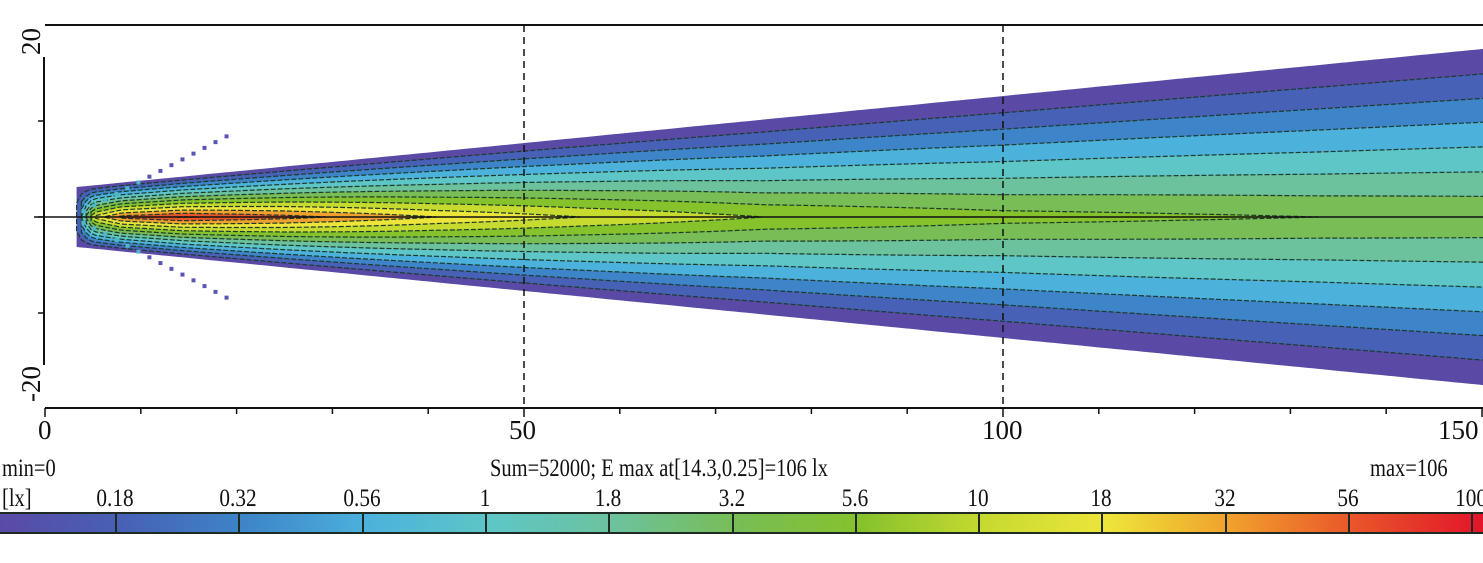 This screenshot has height=563, width=1483. What do you see at coordinates (29, 468) in the screenshot?
I see `min-label: min=0` at bounding box center [29, 468].